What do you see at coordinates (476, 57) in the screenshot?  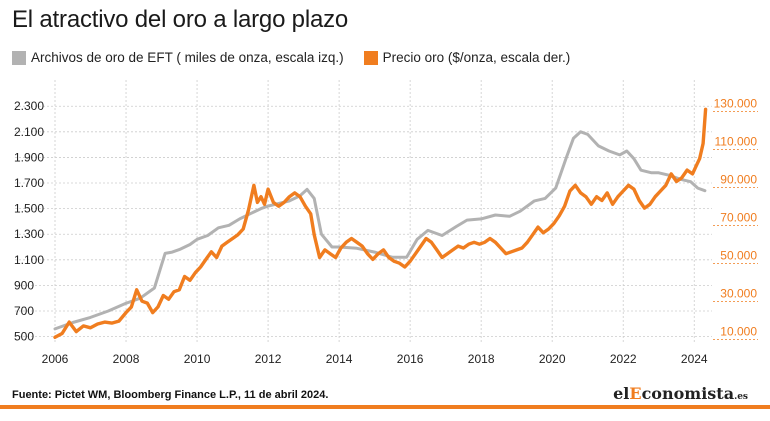 I see `legend-label-gold-price: Precio oro ($/onza, escala der.)` at bounding box center [476, 57].